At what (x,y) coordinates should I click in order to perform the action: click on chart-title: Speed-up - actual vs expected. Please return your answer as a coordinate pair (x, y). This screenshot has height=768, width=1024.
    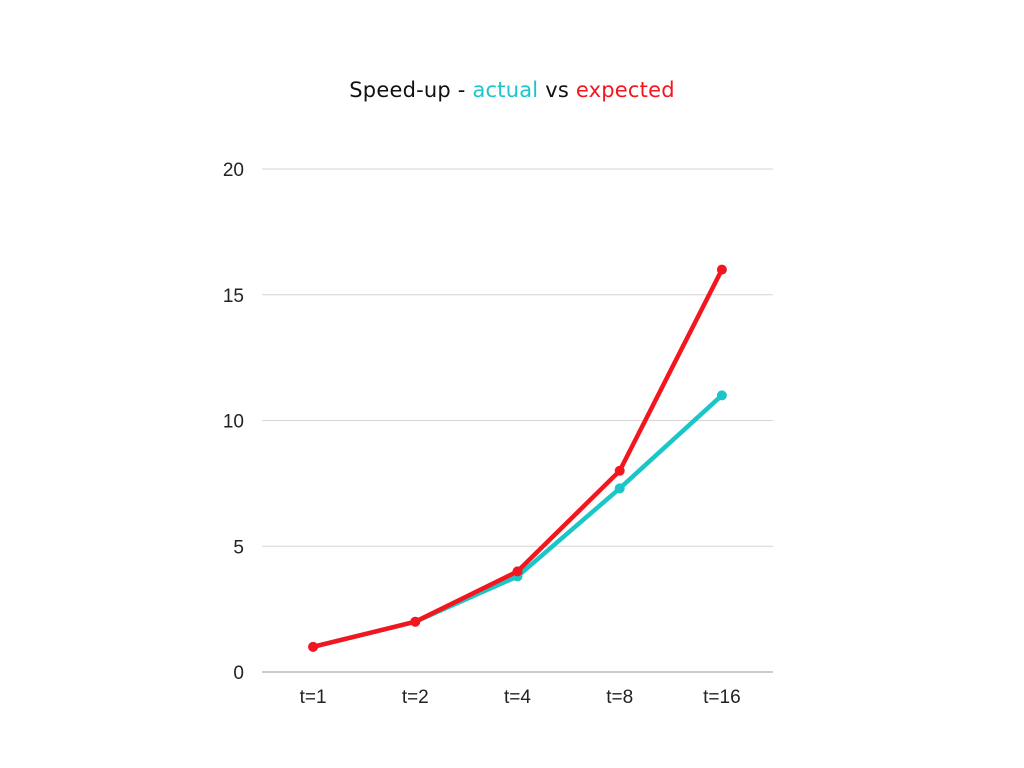
    Looking at the image, I should click on (512, 90).